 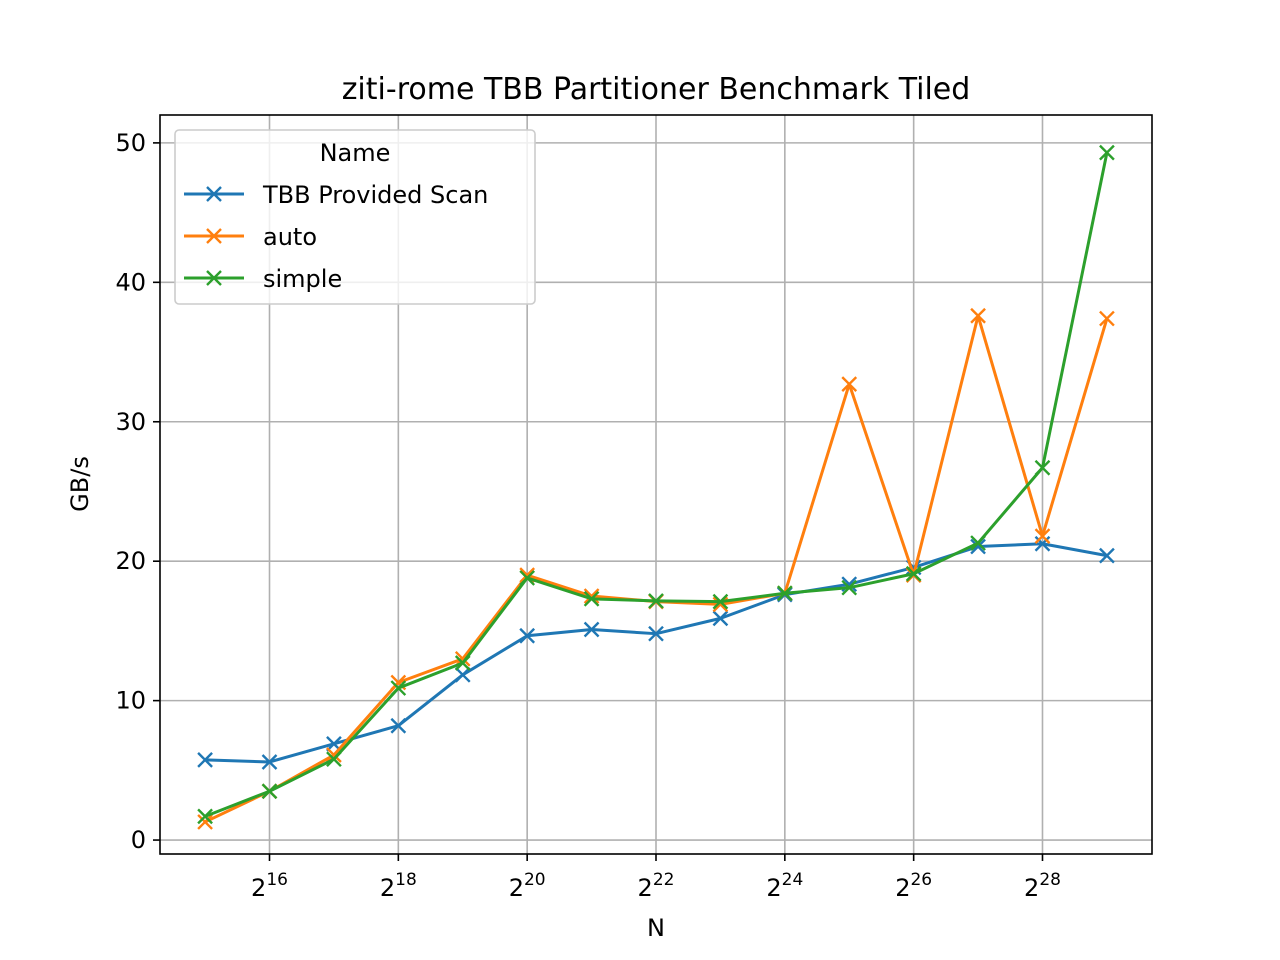 I want to click on y-tick-label: 10, so click(x=130, y=701).